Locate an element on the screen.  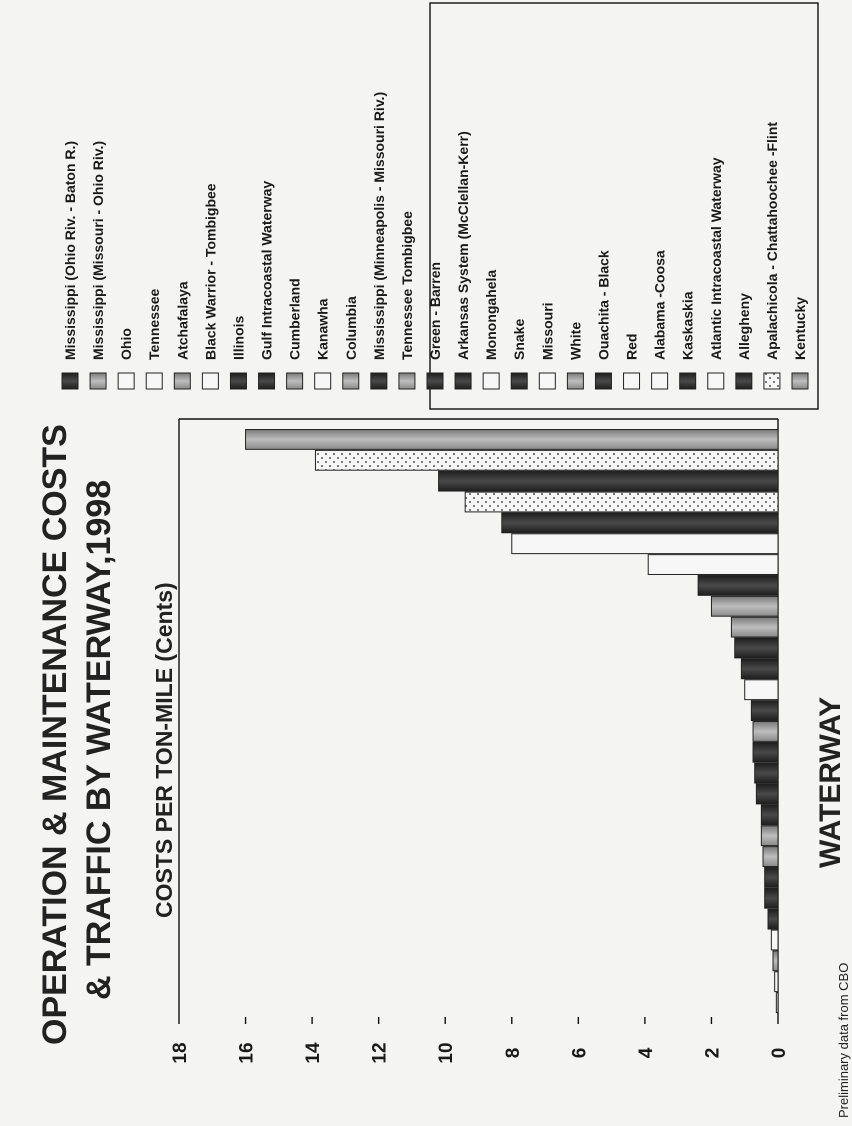
legend-label: Illinois is located at coordinates (238, 337).